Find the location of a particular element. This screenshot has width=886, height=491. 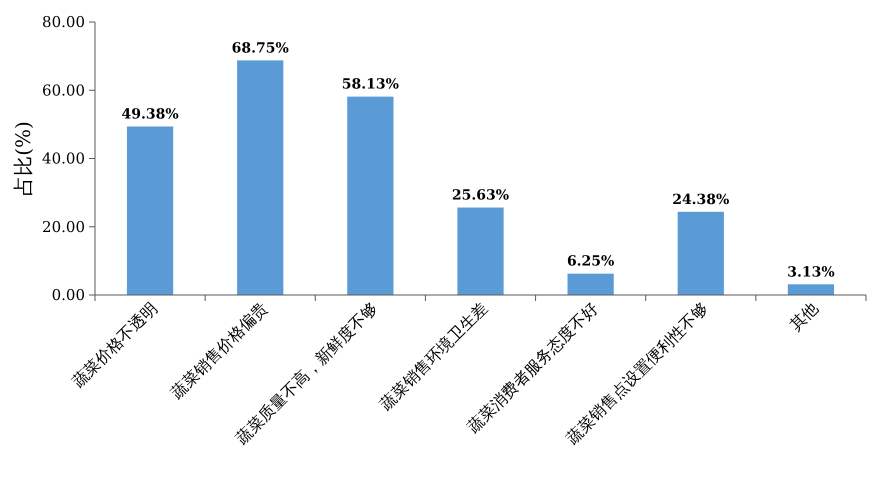

y-tick-label: 60.00 is located at coordinates (63, 90).